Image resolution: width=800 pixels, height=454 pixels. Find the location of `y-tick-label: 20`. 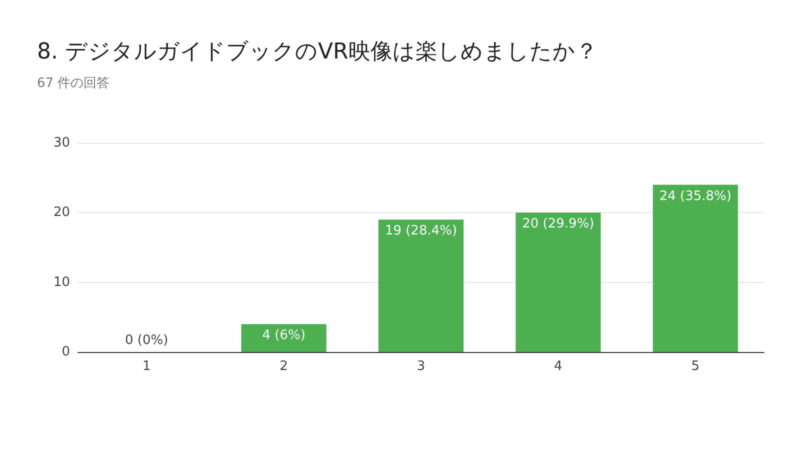

y-tick-label: 20 is located at coordinates (61, 212).